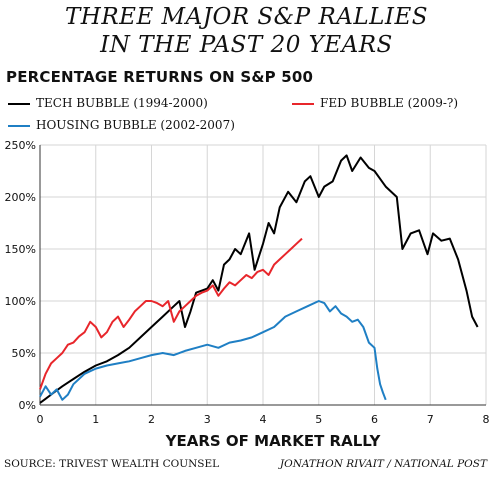 This screenshot has width=493, height=480. Describe the element at coordinates (40, 419) in the screenshot. I see `x-tick-label: 0` at that location.